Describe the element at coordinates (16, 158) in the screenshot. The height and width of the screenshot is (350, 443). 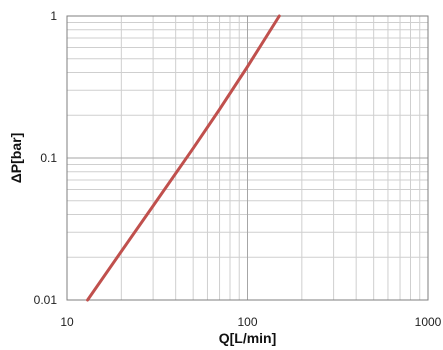
I see `y-axis-title: ΔP[bar]` at that location.